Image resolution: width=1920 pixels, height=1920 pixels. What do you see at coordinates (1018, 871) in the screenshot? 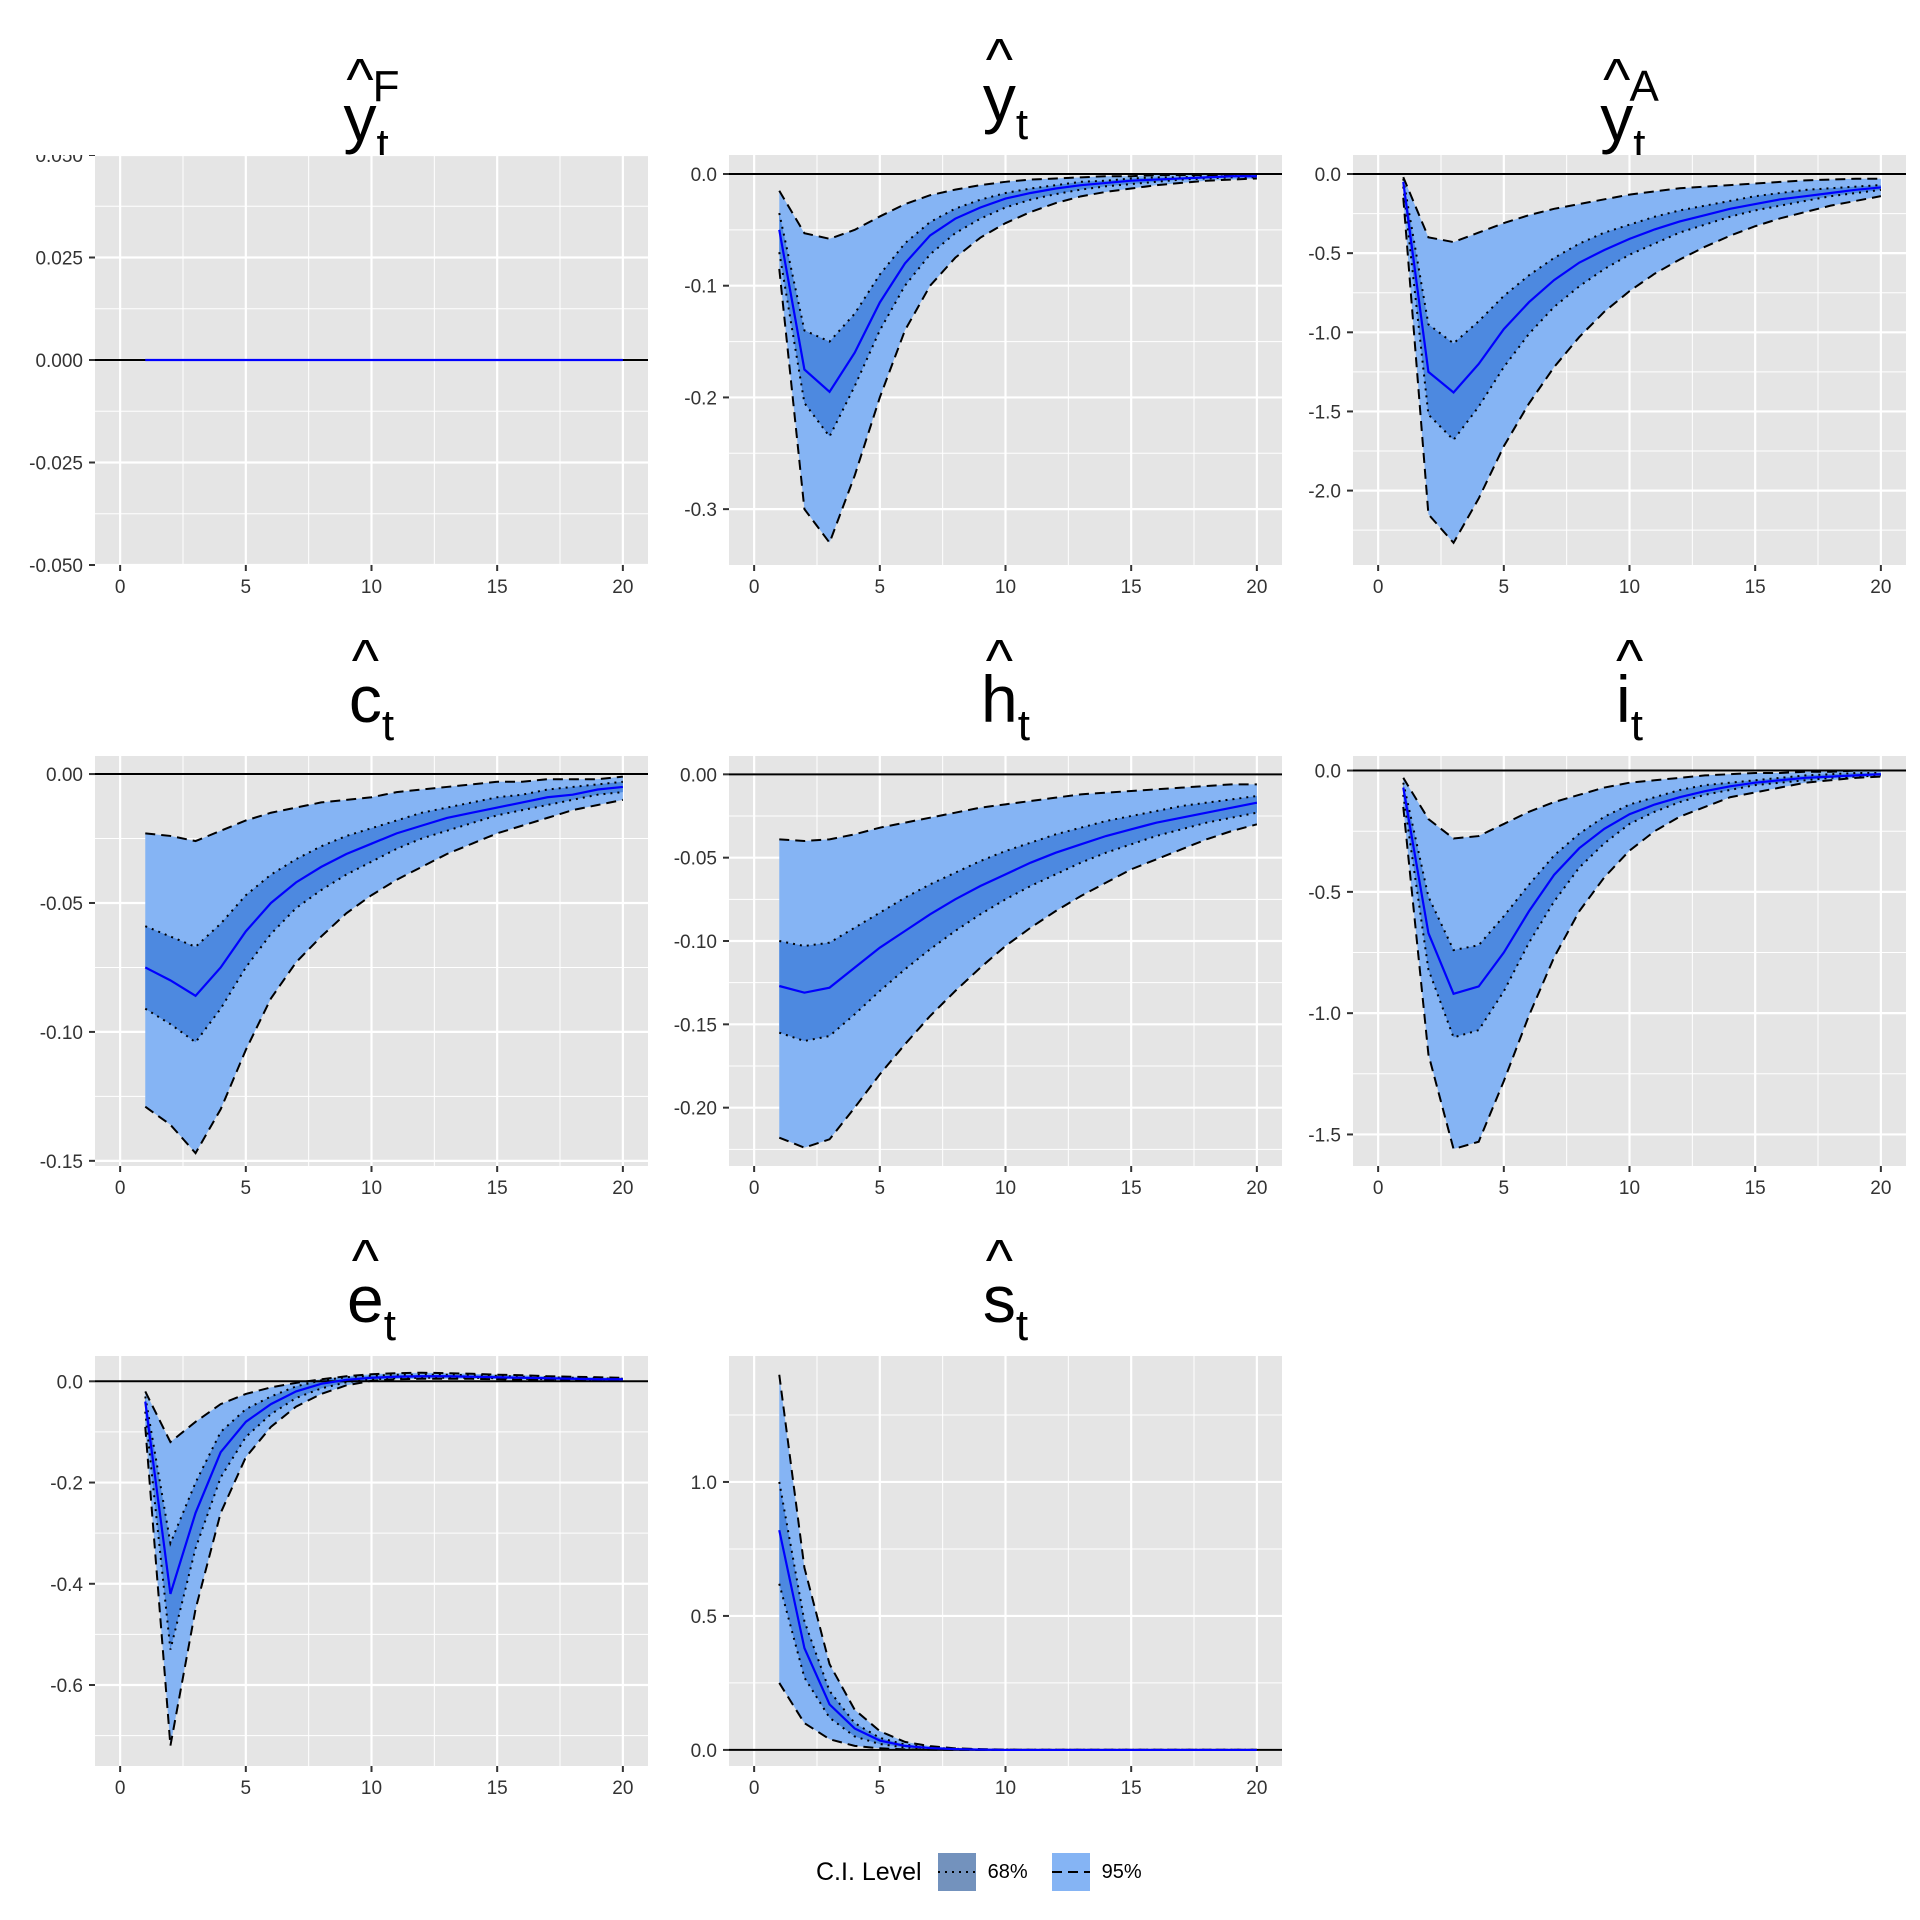
I see `upper-68-line` at bounding box center [1018, 871].